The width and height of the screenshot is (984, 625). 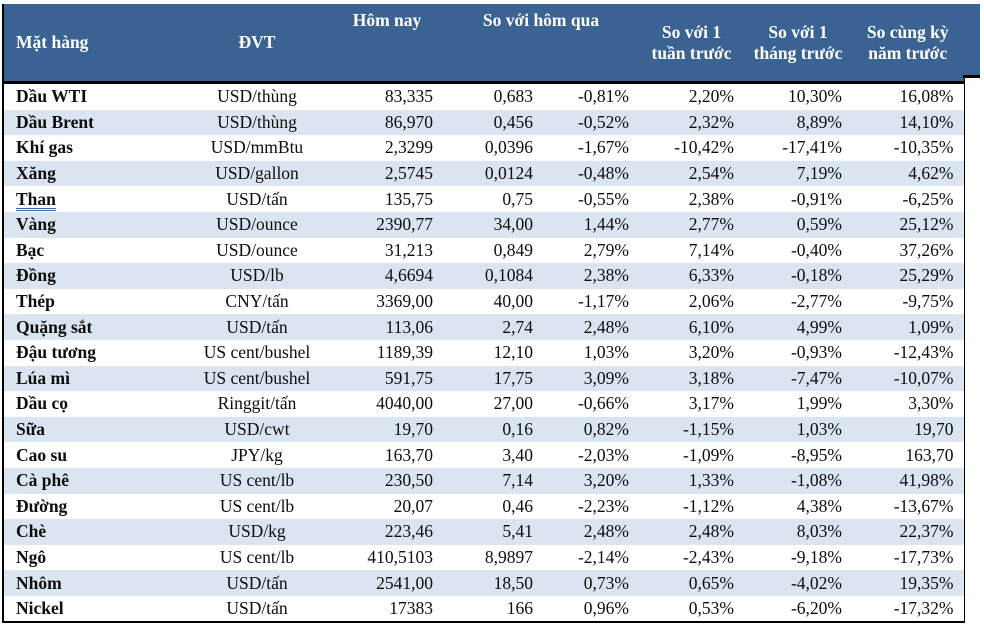 I want to click on change-vs-year: 19,70, so click(x=934, y=429).